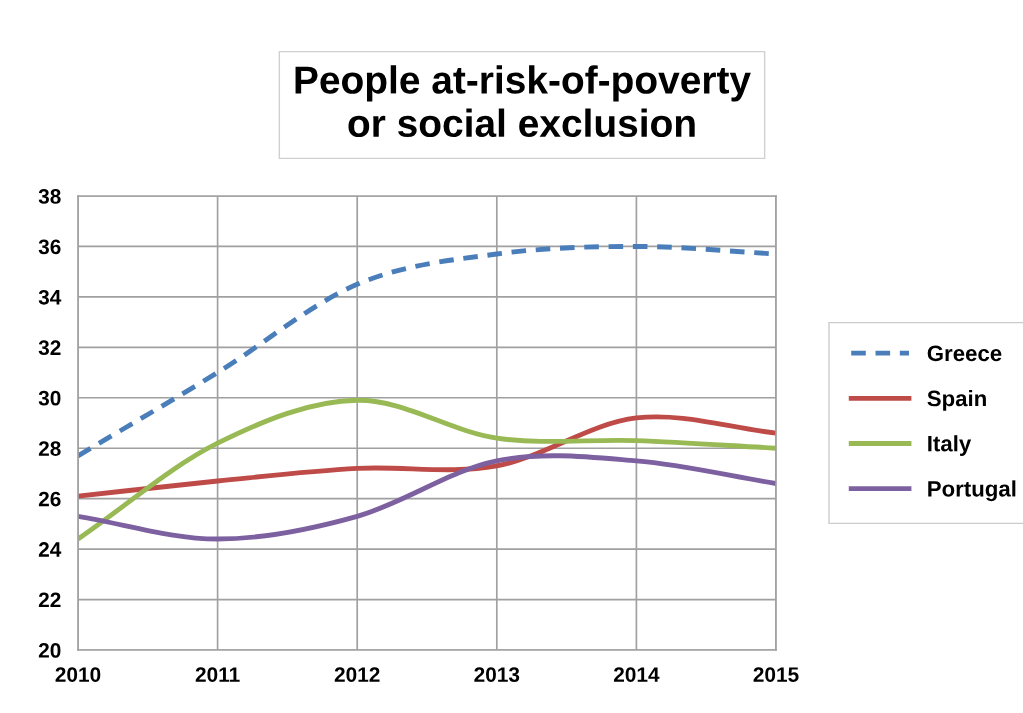 This screenshot has height=713, width=1023. I want to click on x-tick-label: 2013, so click(497, 674).